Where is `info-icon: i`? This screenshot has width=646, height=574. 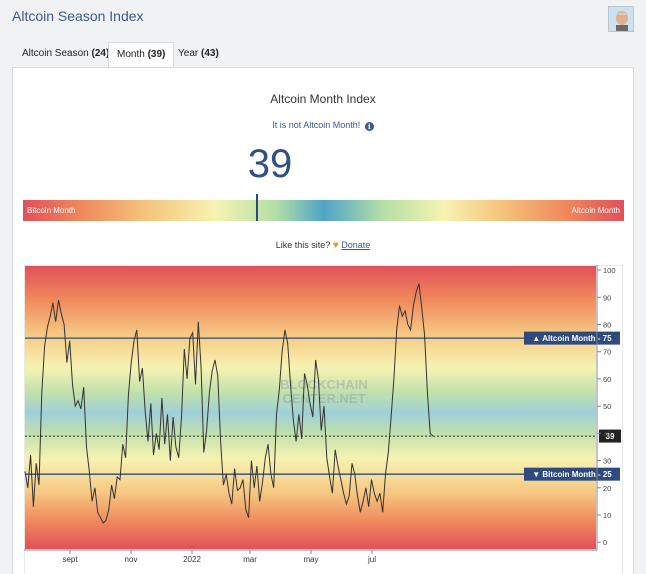 info-icon: i is located at coordinates (369, 126).